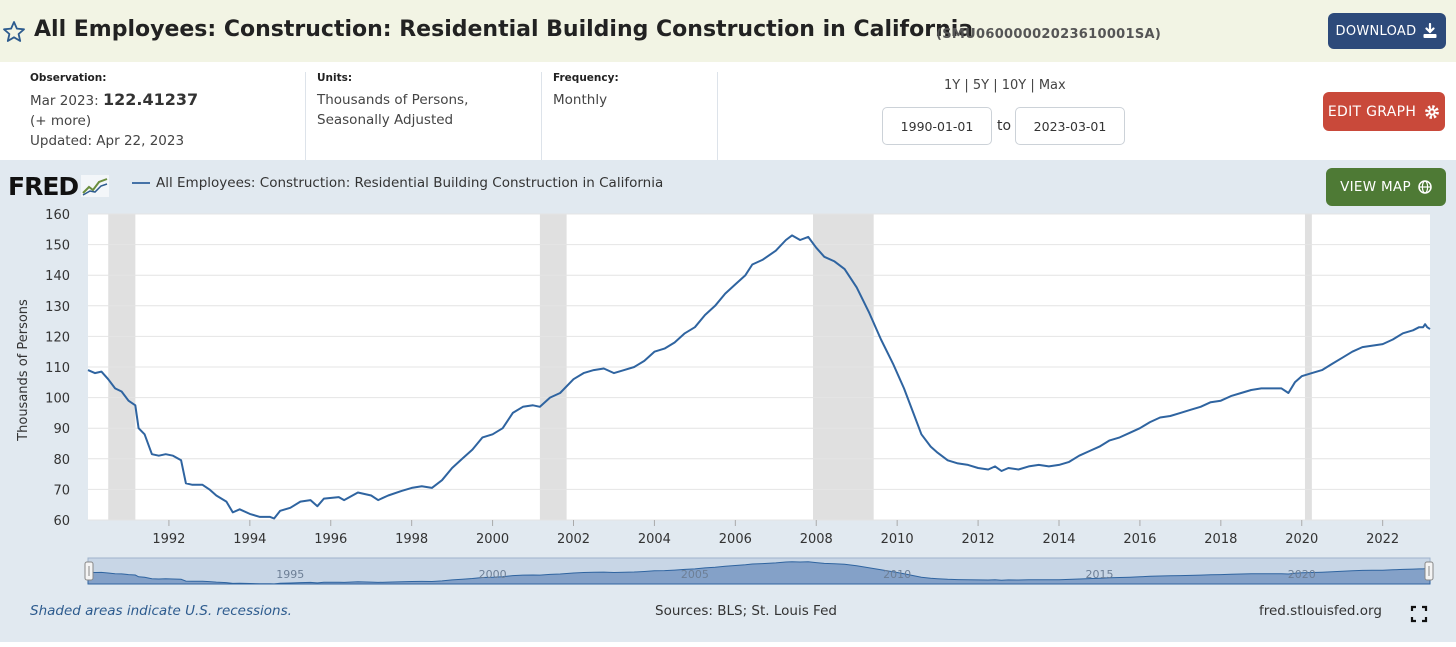 This screenshot has width=1456, height=647. What do you see at coordinates (937, 126) in the screenshot?
I see `start-date-input: 1990-01-01` at bounding box center [937, 126].